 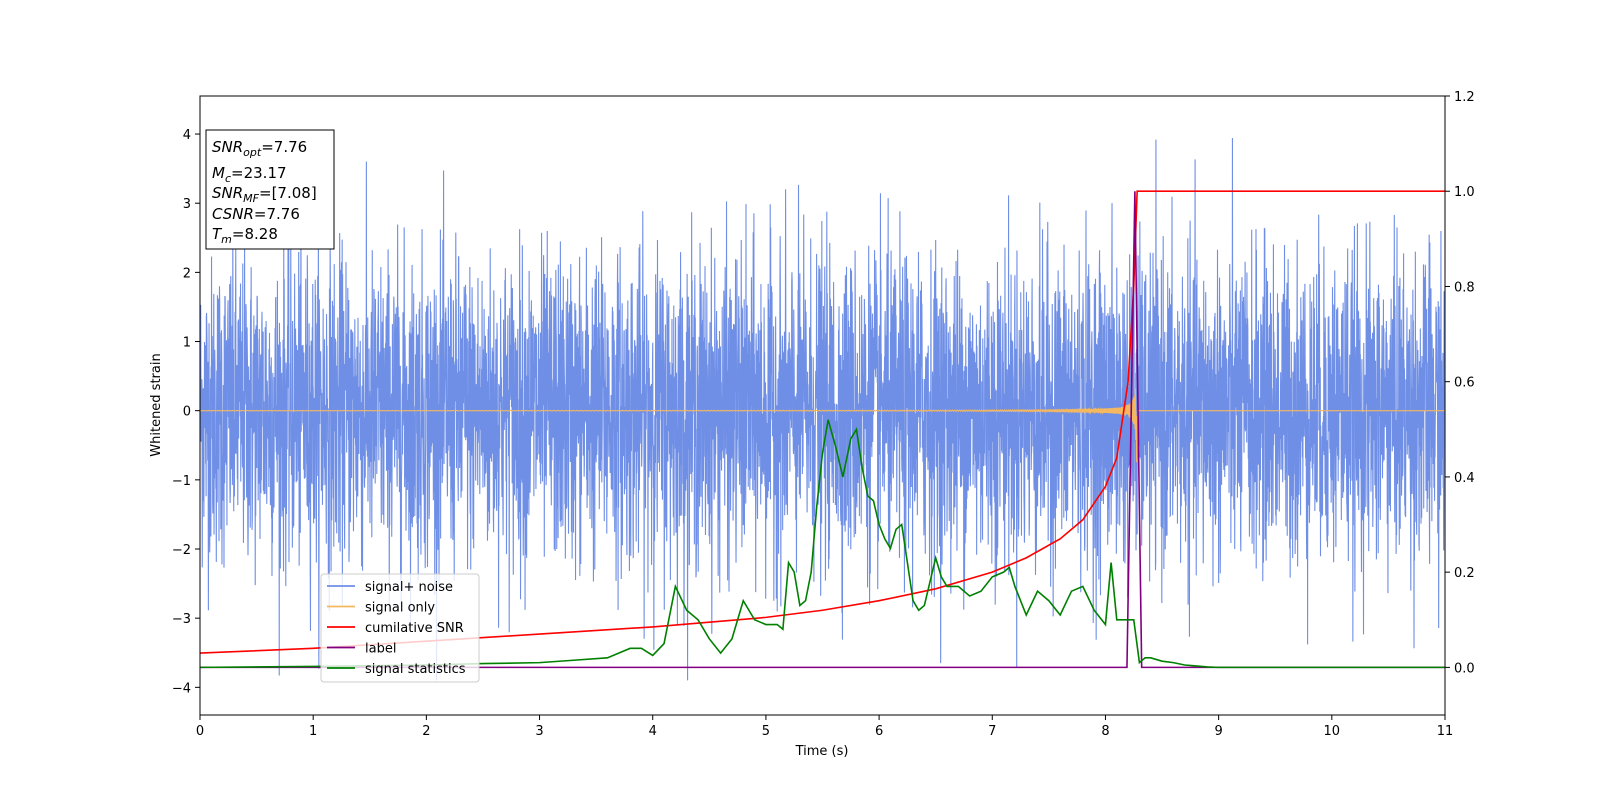 What do you see at coordinates (1464, 287) in the screenshot?
I see `y-right-tick-label: 0.8` at bounding box center [1464, 287].